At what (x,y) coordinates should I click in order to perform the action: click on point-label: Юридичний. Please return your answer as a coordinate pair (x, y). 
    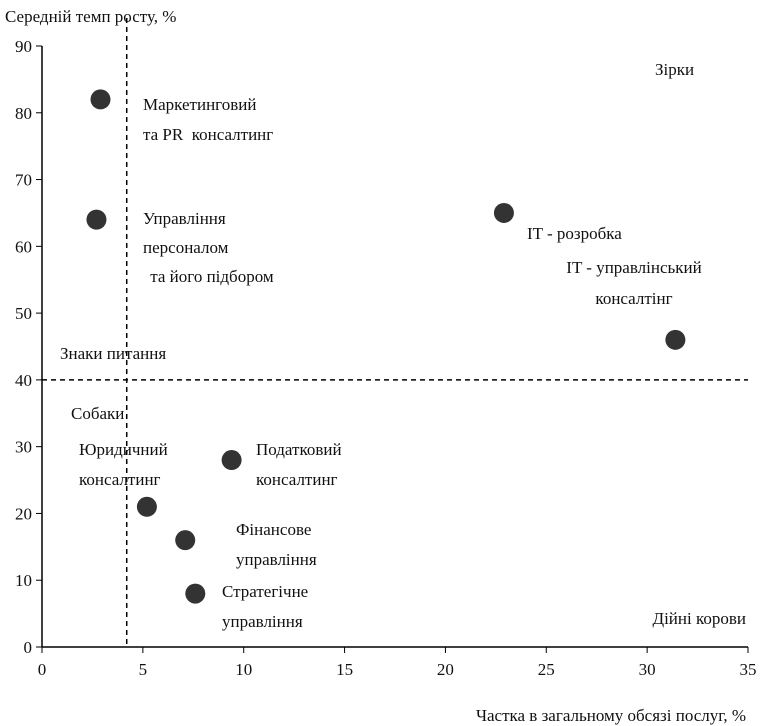
    Looking at the image, I should click on (123, 449).